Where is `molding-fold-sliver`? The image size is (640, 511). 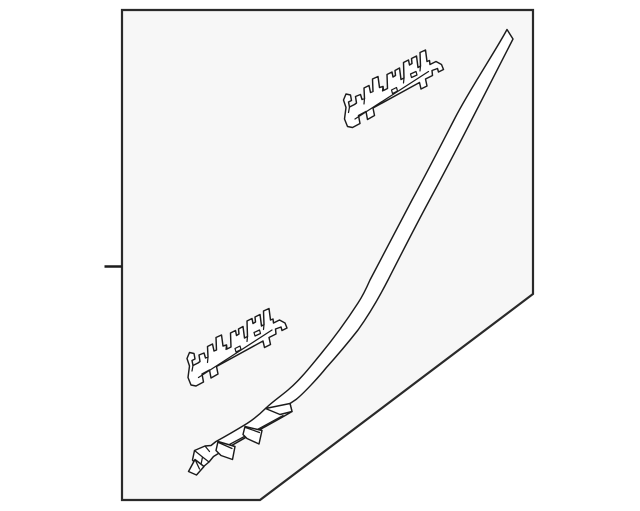 molding-fold-sliver is located at coordinates (278, 409).